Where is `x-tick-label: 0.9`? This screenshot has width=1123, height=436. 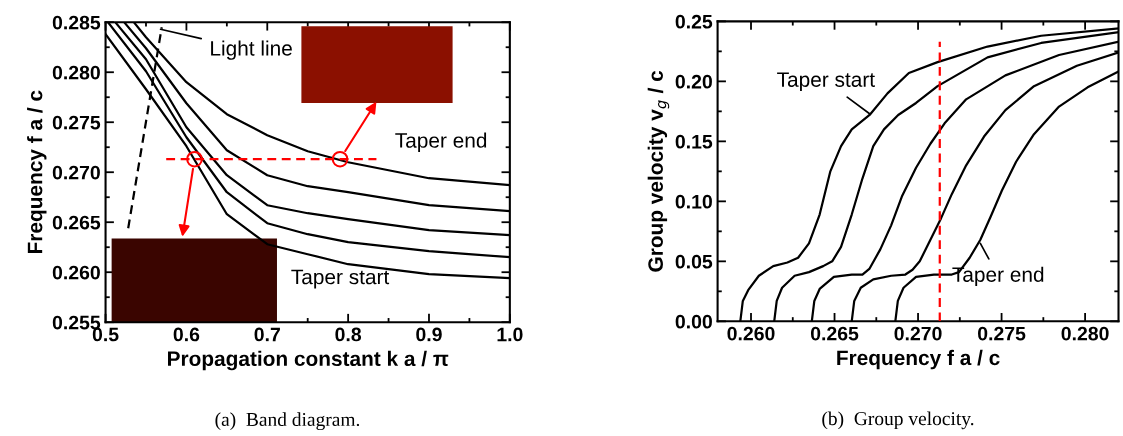
x-tick-label: 0.9 is located at coordinates (429, 334).